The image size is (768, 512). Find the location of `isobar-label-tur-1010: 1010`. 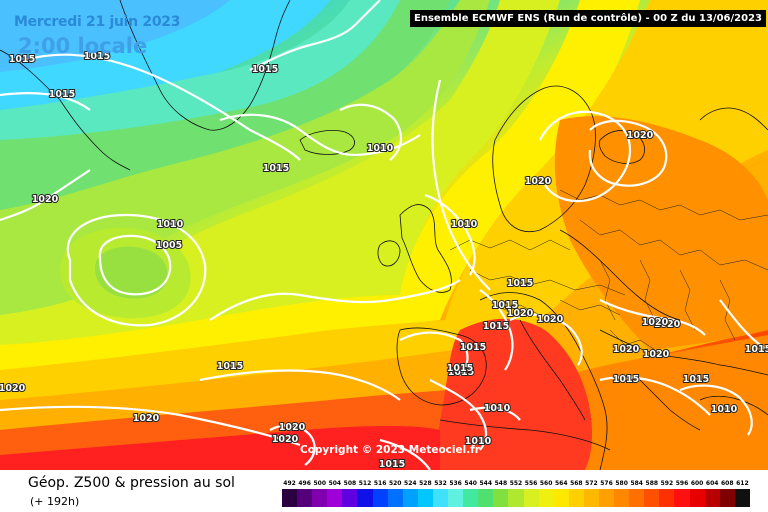

isobar-label-tur-1010: 1010 is located at coordinates (724, 409).